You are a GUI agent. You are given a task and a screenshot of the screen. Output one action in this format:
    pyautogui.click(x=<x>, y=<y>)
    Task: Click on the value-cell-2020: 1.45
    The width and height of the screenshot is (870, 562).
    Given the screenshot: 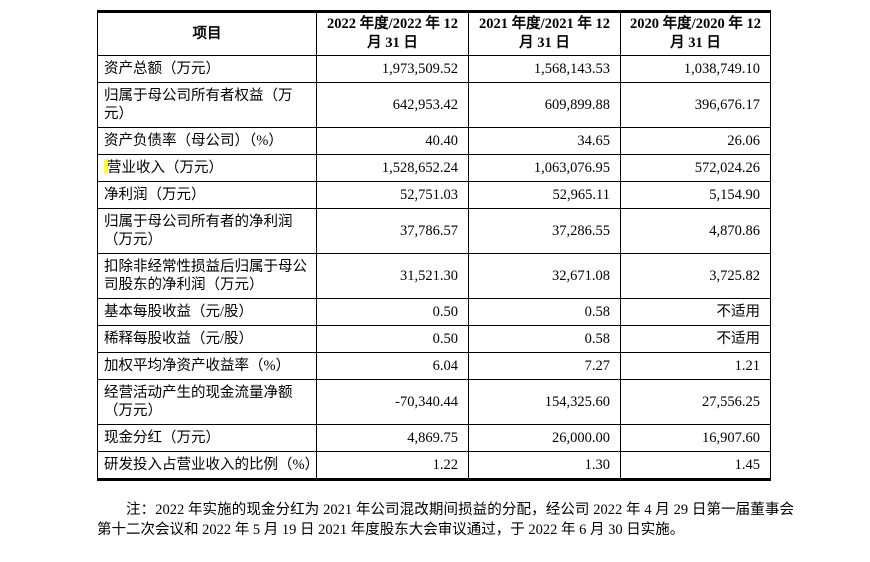 What is the action you would take?
    pyautogui.click(x=695, y=466)
    